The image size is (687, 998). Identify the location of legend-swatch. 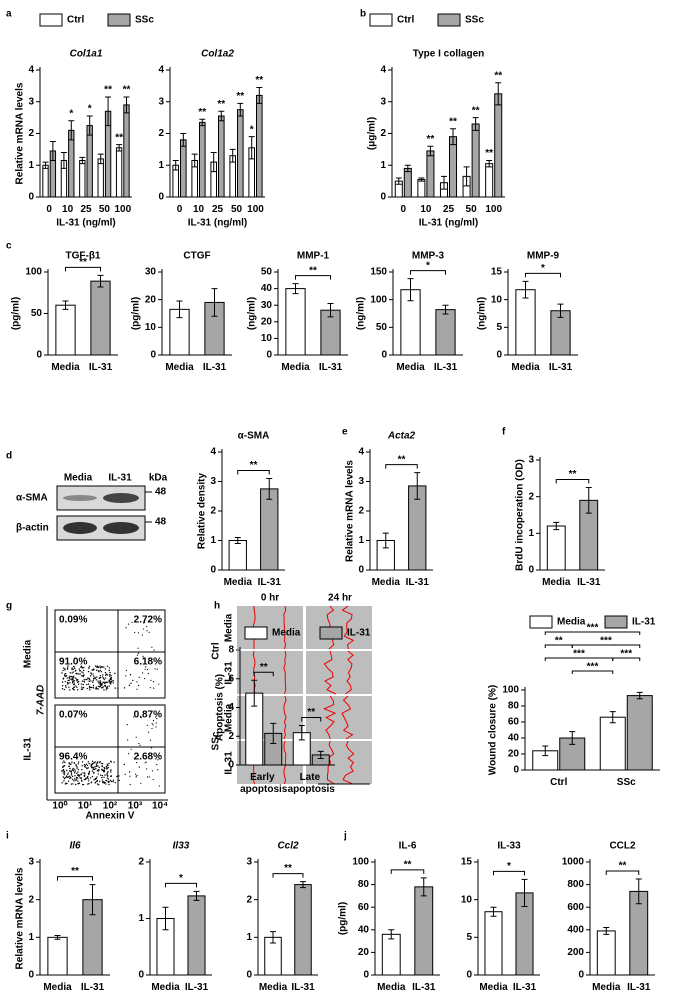
(381, 20).